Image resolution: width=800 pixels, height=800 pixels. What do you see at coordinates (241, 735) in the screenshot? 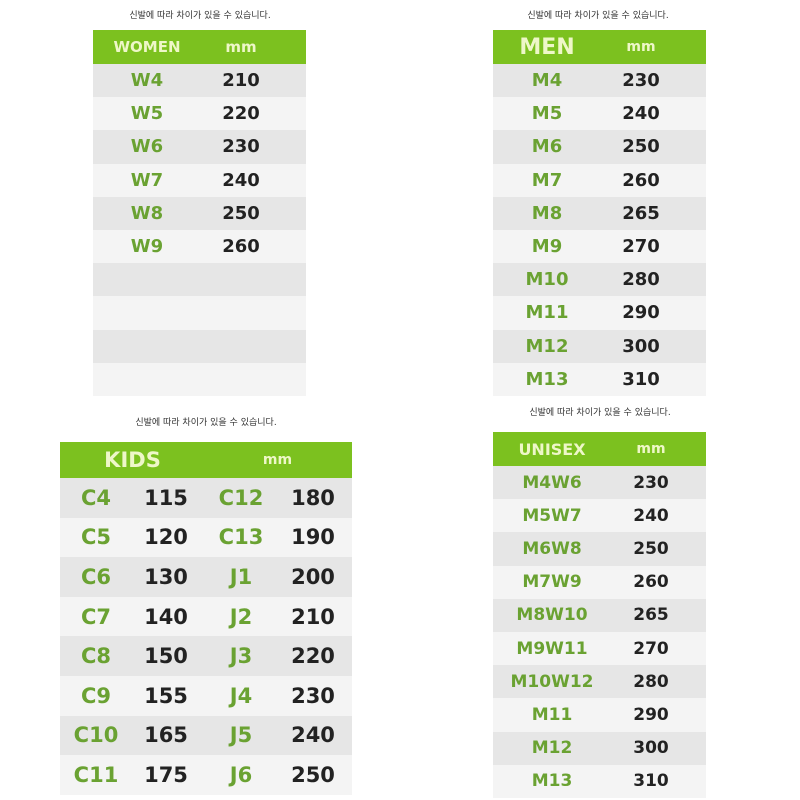
I see `size-label: J5` at bounding box center [241, 735].